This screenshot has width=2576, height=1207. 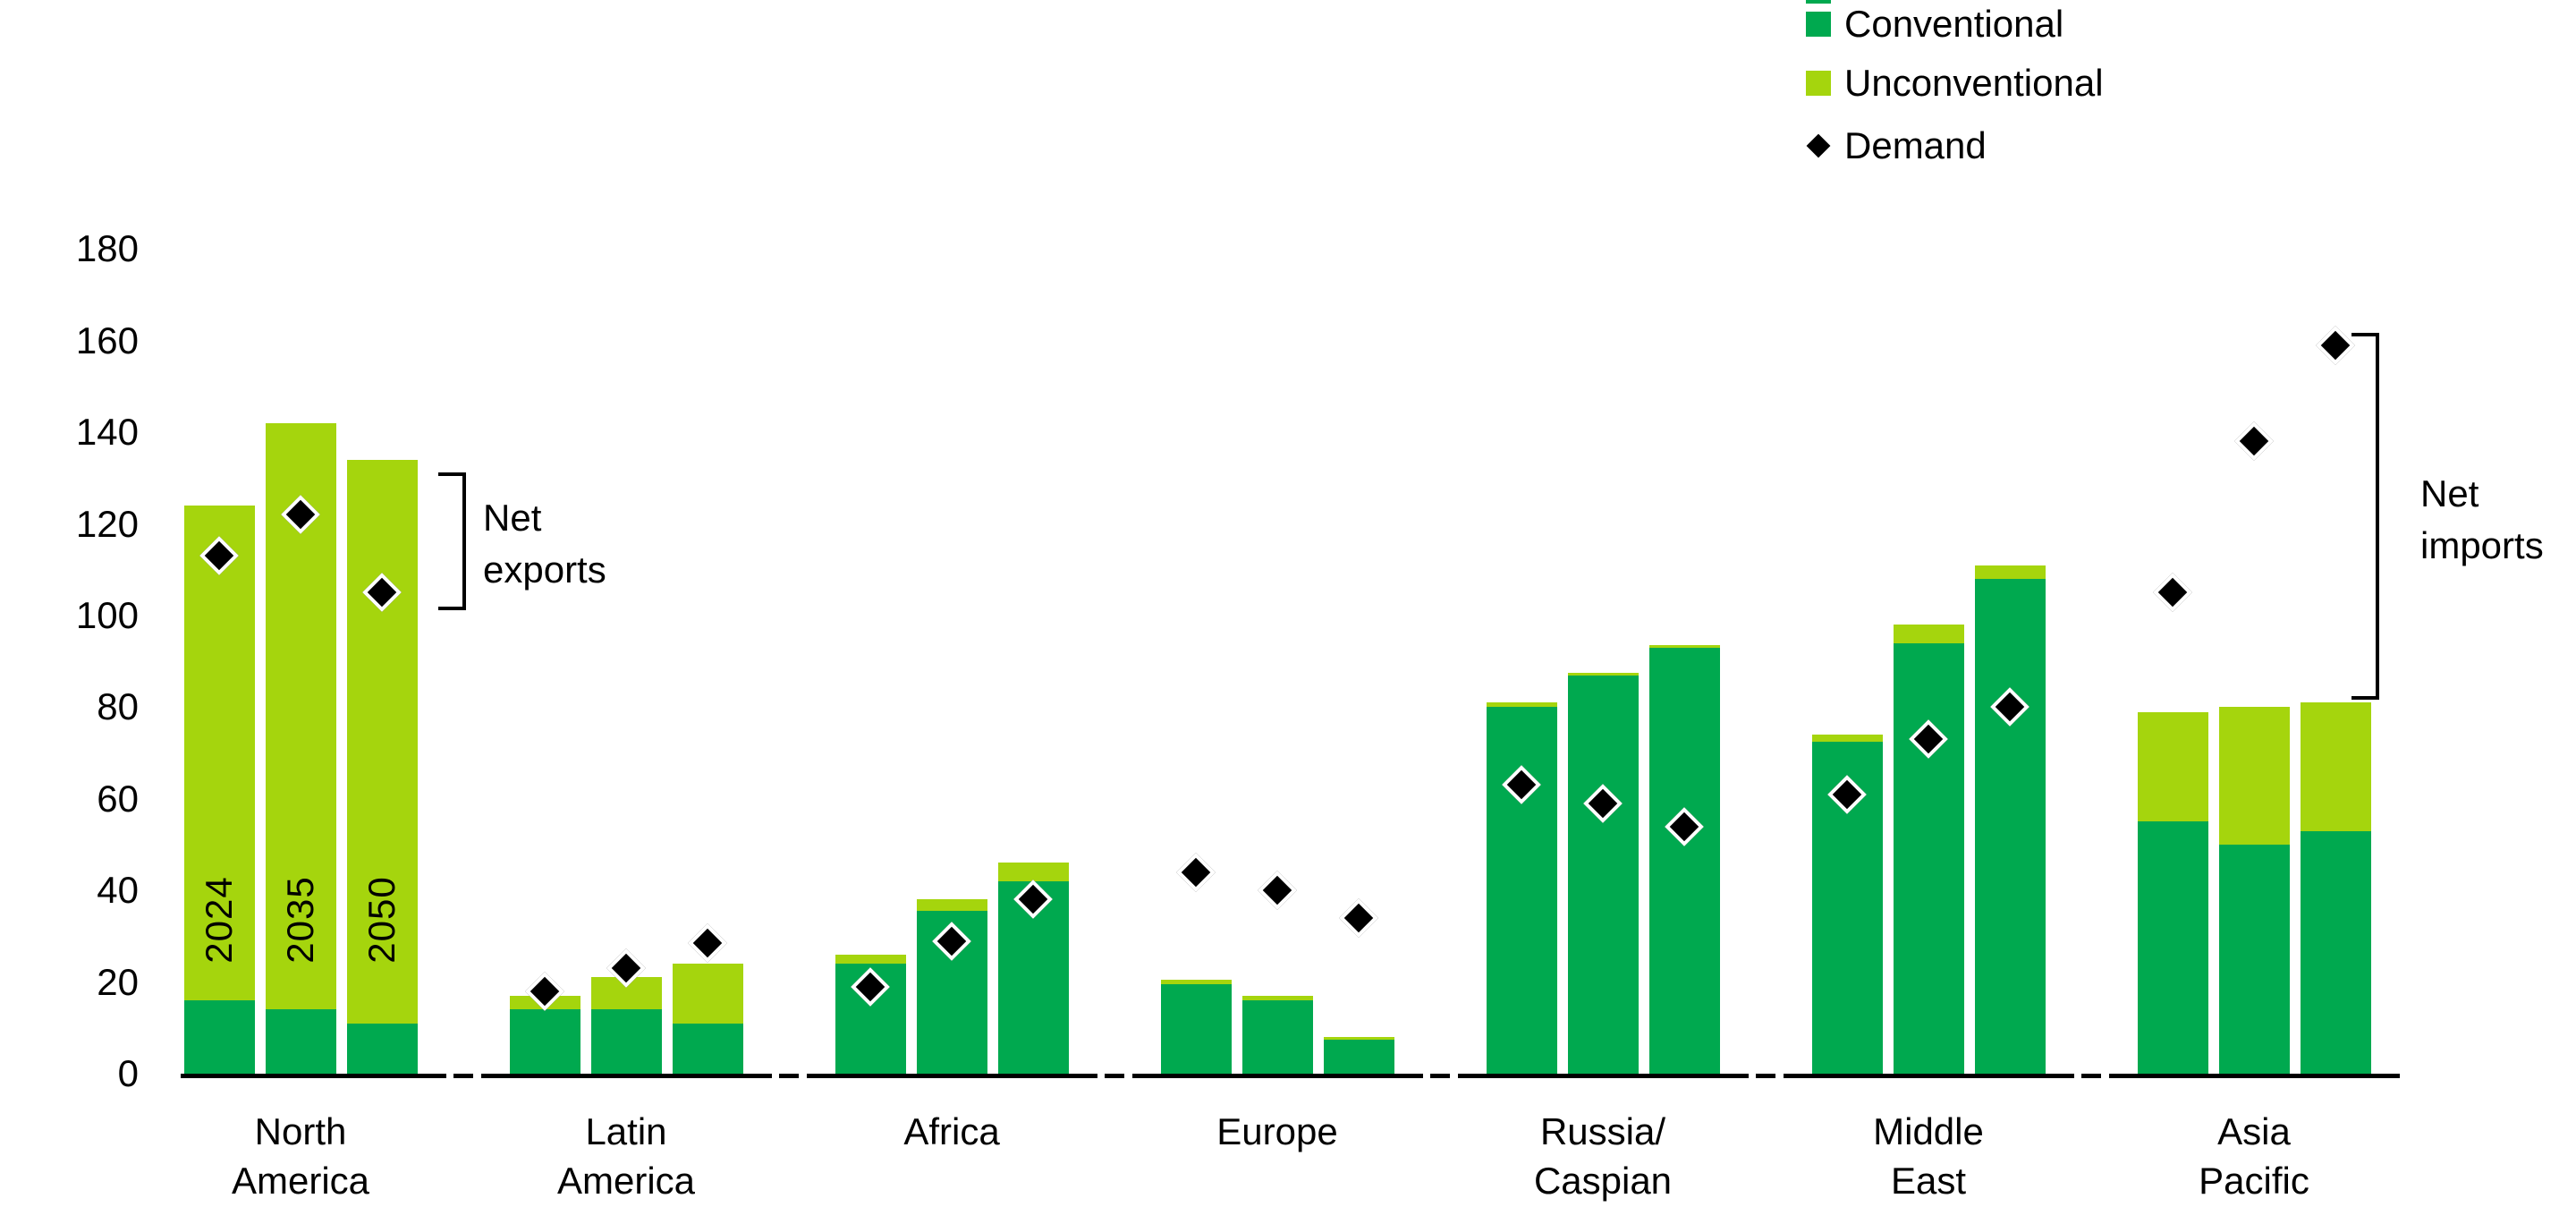 I want to click on legend-item-label: Conventional, so click(x=1954, y=24).